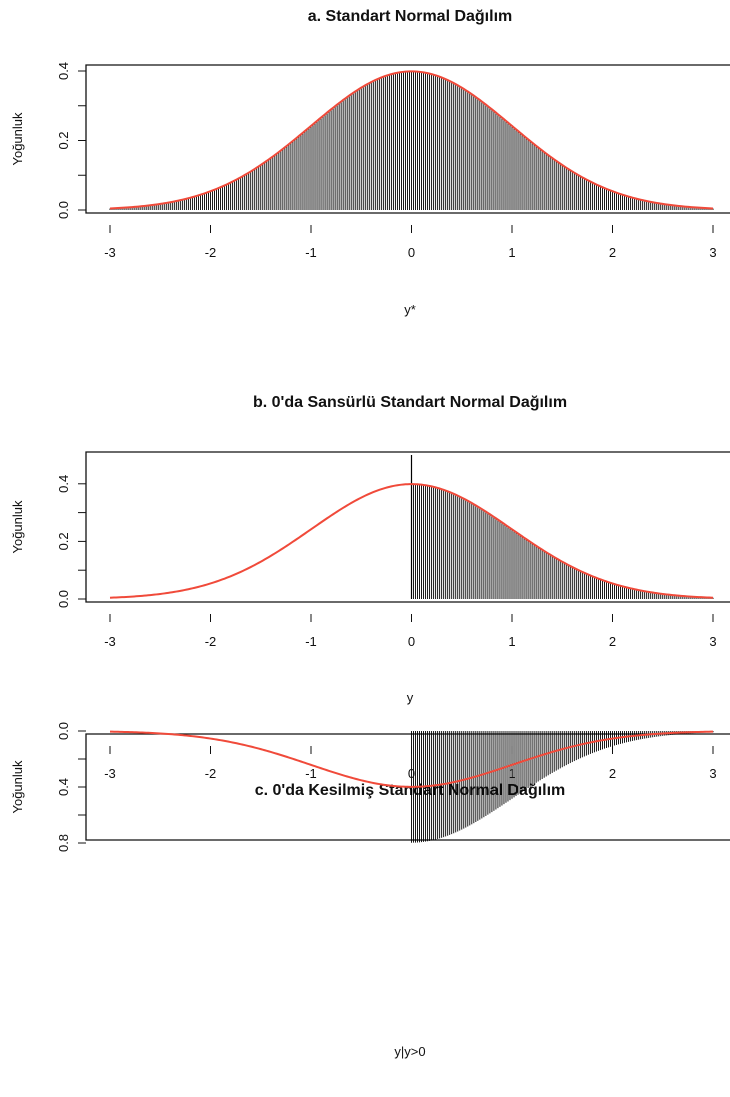 The height and width of the screenshot is (1097, 730). What do you see at coordinates (63, 843) in the screenshot?
I see `y-tick-label: 0.8` at bounding box center [63, 843].